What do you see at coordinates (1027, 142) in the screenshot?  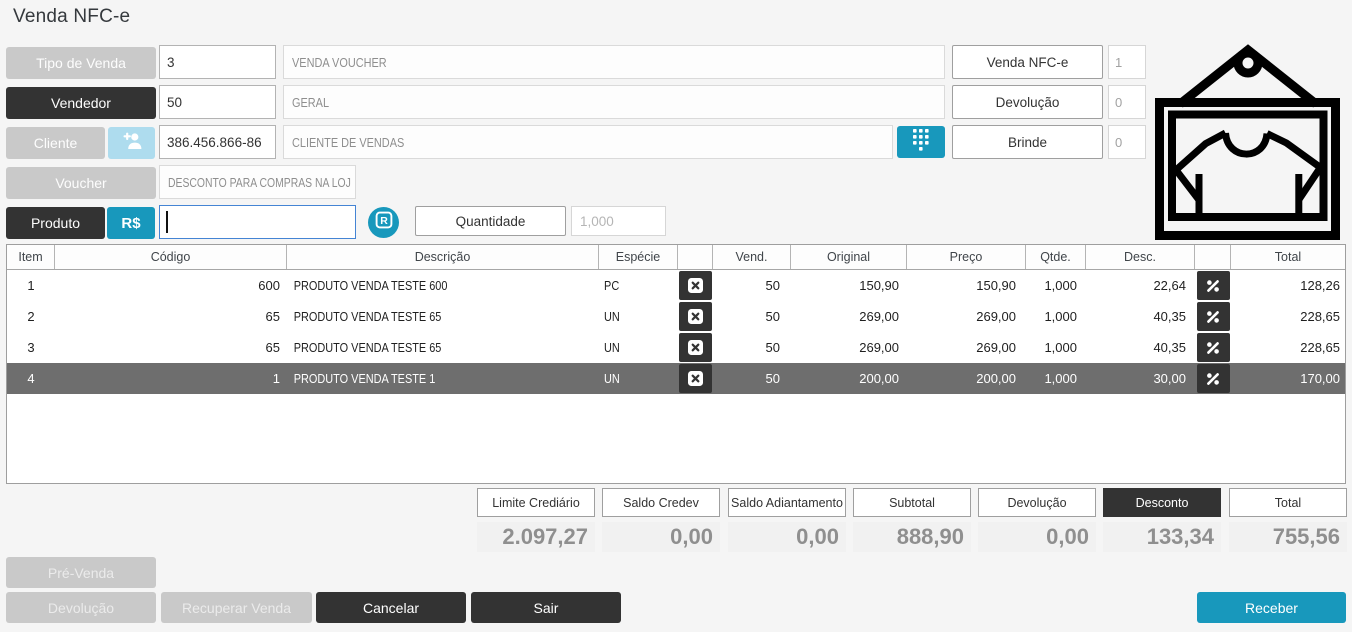 I see `brinde-counter-button: Brinde` at bounding box center [1027, 142].